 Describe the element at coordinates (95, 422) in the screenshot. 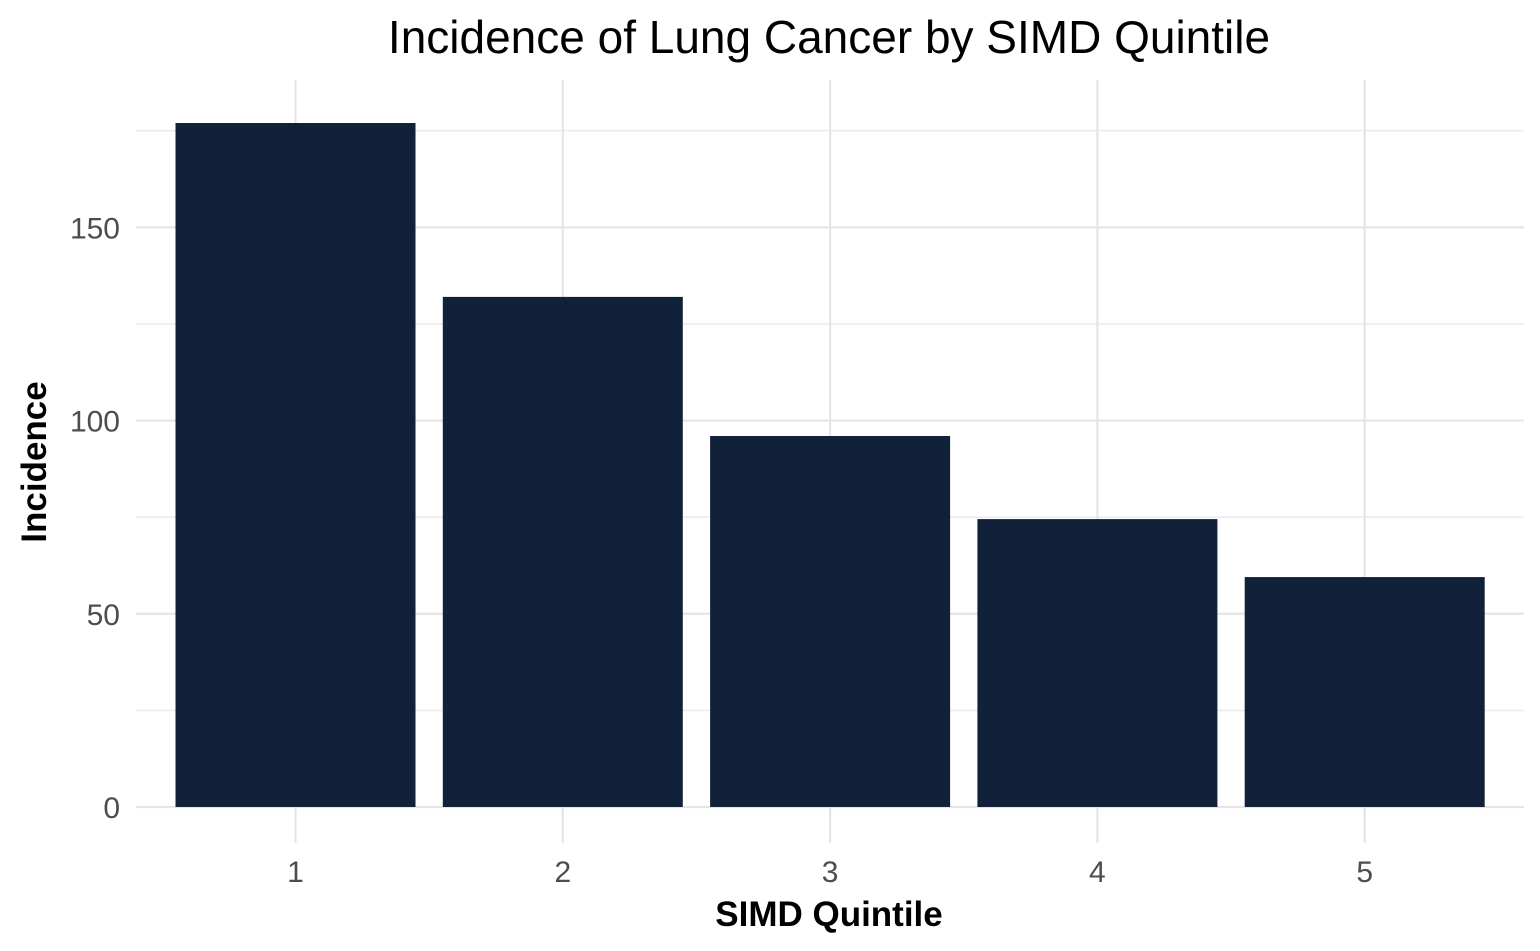

I see `y-tick-label: 100` at that location.